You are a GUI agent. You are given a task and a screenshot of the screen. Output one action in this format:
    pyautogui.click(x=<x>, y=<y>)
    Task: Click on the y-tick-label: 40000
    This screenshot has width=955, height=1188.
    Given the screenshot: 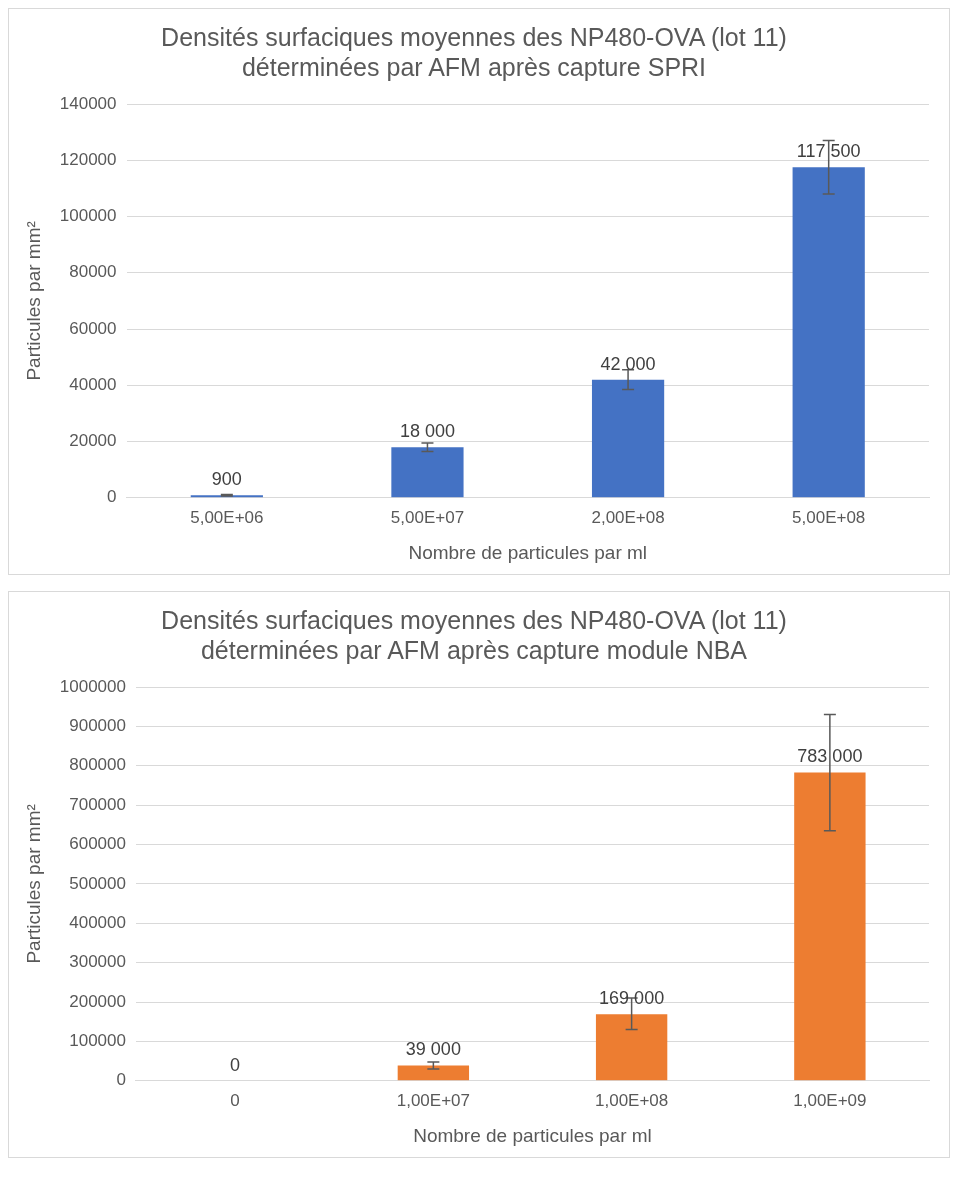 What is the action you would take?
    pyautogui.click(x=93, y=384)
    